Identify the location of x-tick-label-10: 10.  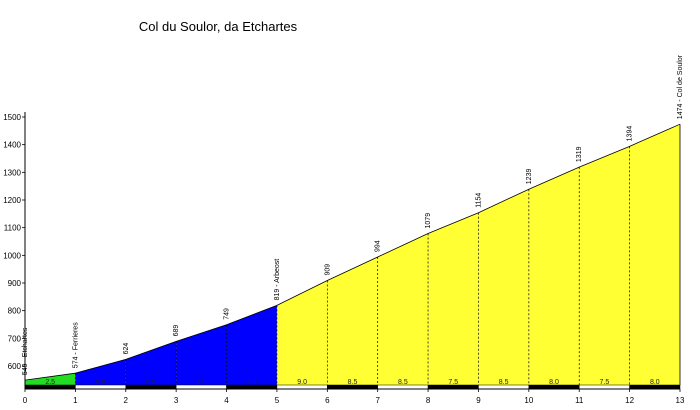
(528, 400).